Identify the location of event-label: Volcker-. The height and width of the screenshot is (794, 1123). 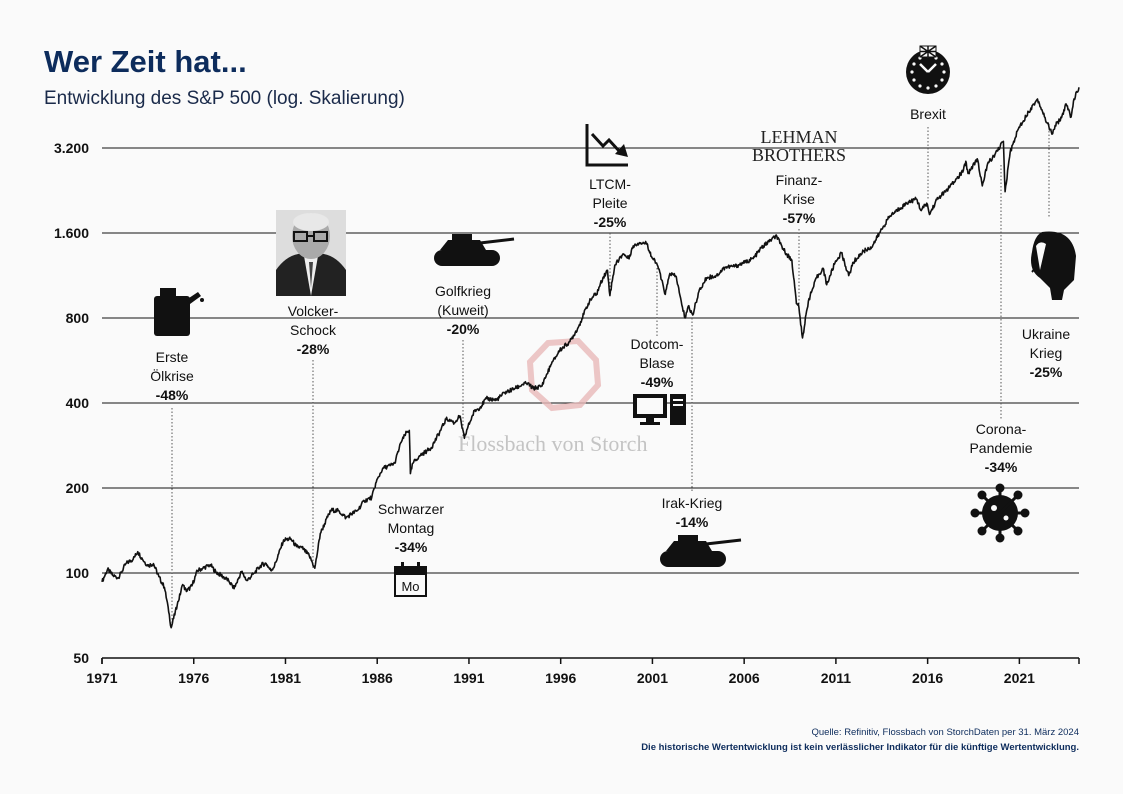
(313, 311).